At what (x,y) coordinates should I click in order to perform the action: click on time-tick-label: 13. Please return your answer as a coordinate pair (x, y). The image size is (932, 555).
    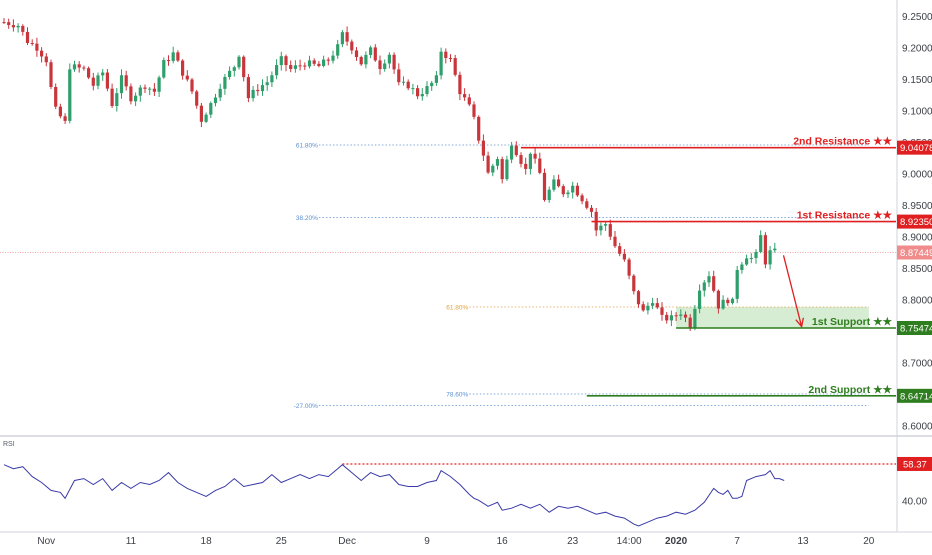
    Looking at the image, I should click on (803, 541).